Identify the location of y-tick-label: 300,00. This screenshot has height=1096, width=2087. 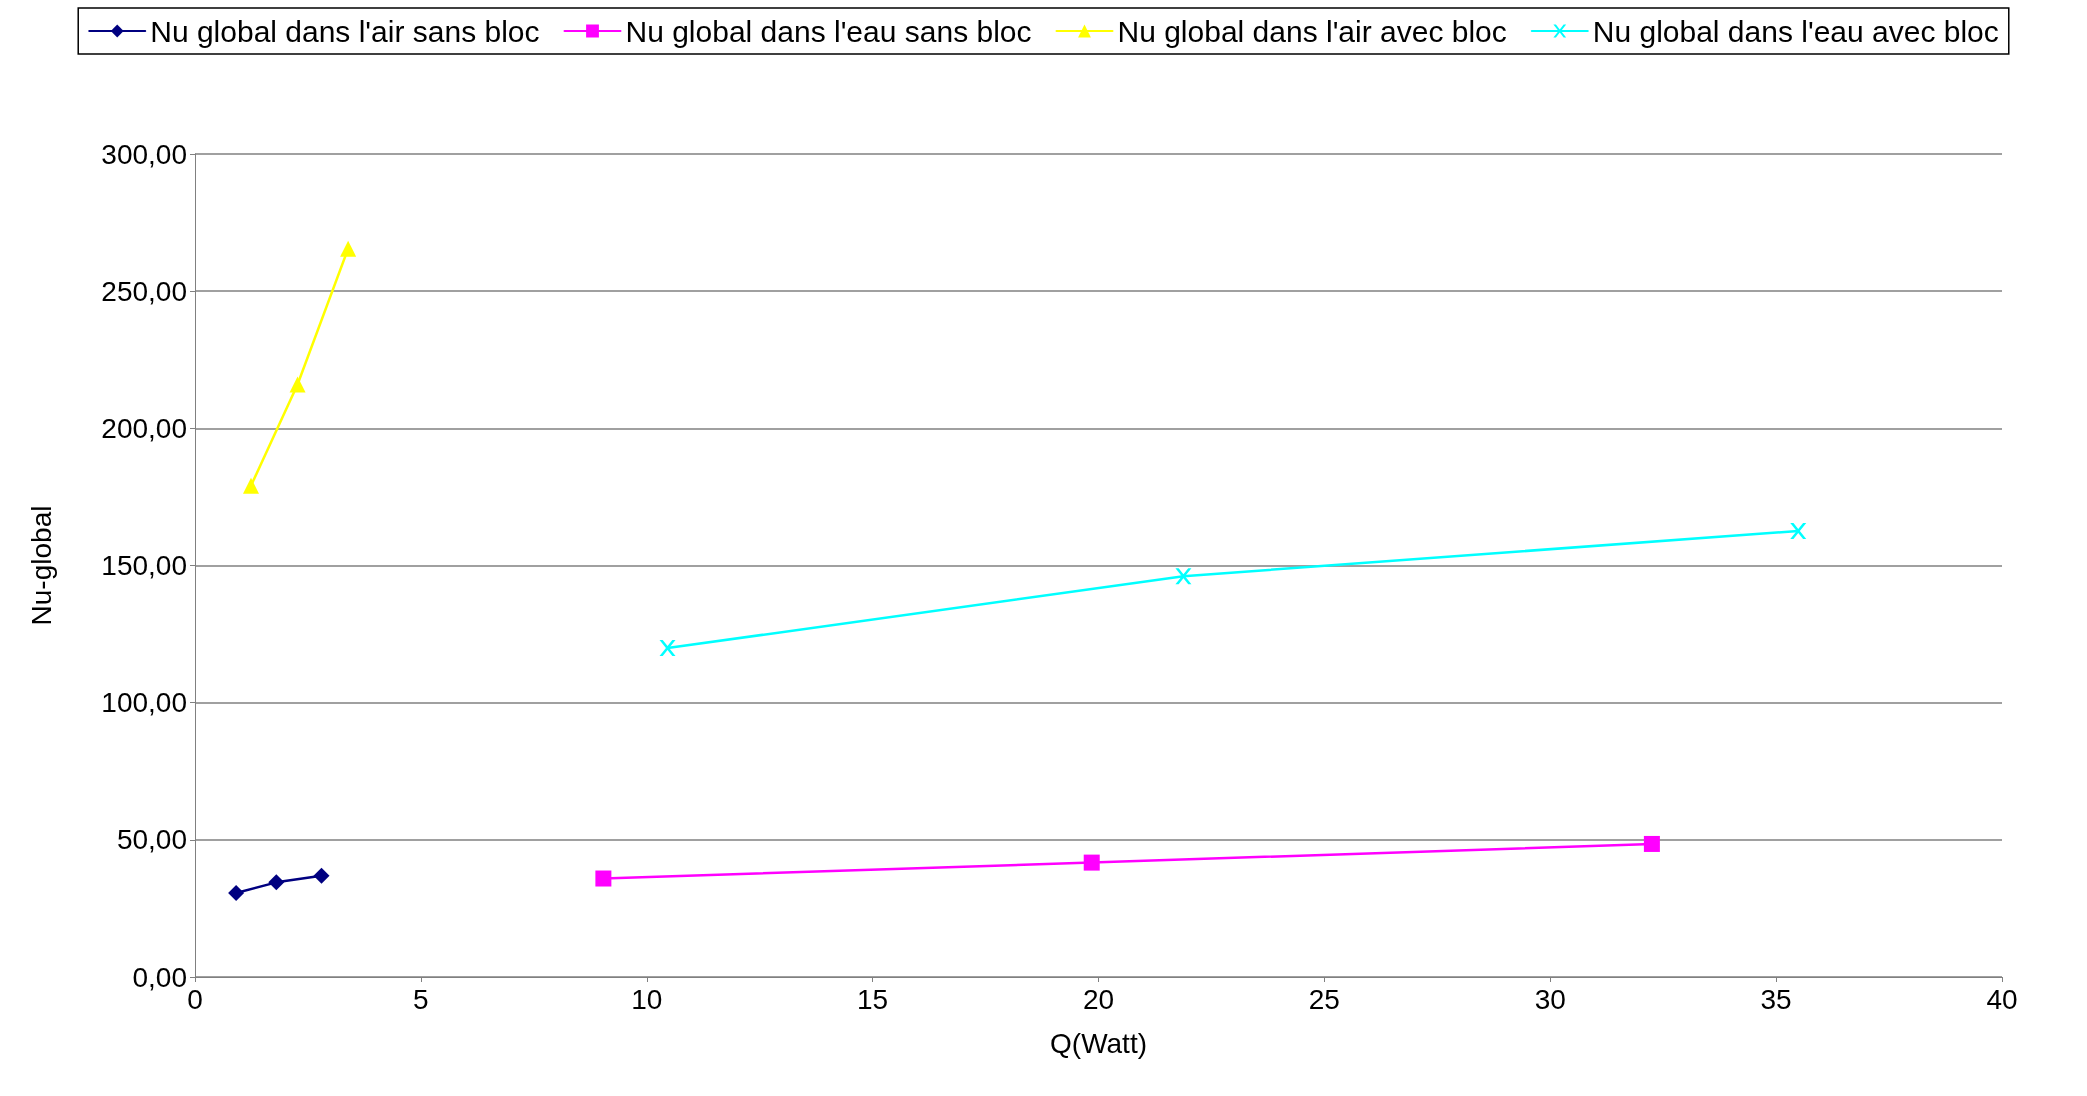
(144, 154).